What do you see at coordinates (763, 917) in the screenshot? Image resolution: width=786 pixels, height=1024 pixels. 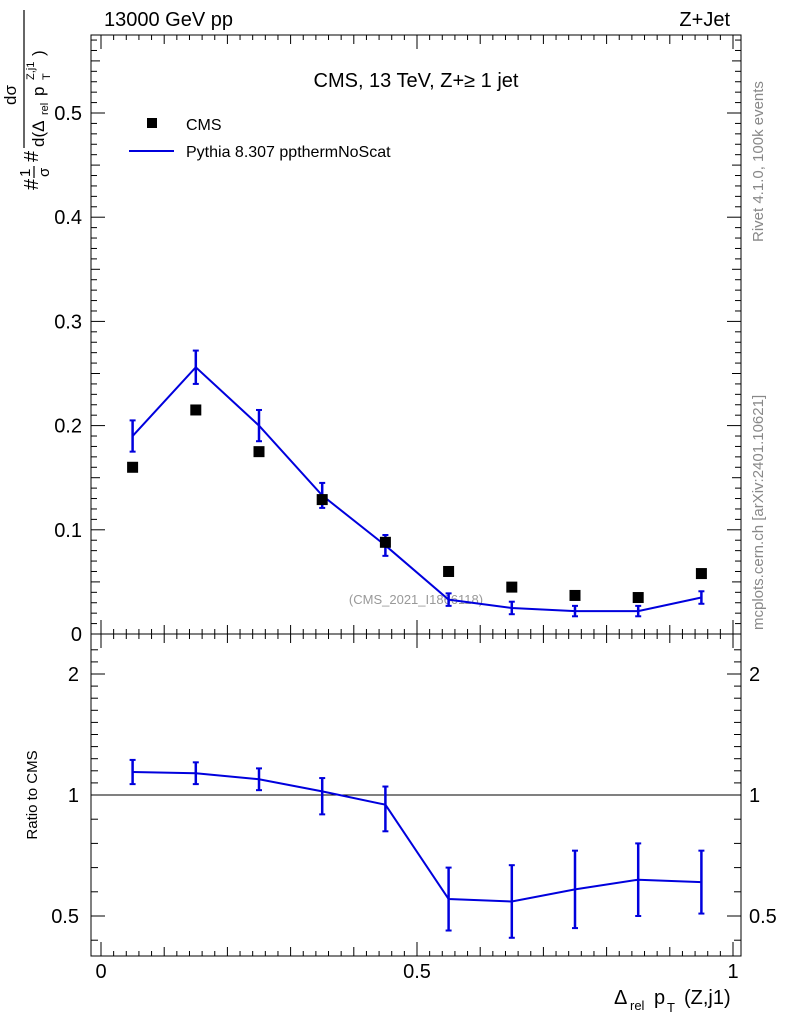 I see `ratio-y-tick-label-right: 0.5` at bounding box center [763, 917].